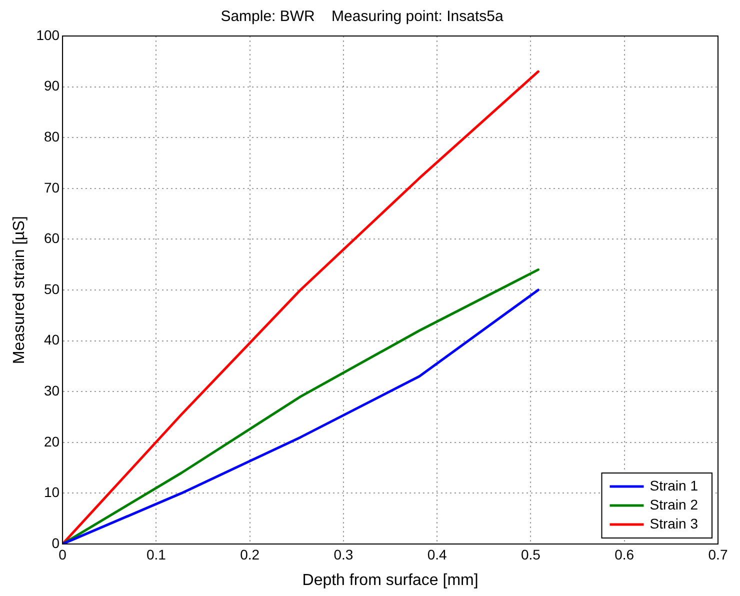 The height and width of the screenshot is (596, 740). Describe the element at coordinates (52, 288) in the screenshot. I see `y-tick-label: 50` at that location.